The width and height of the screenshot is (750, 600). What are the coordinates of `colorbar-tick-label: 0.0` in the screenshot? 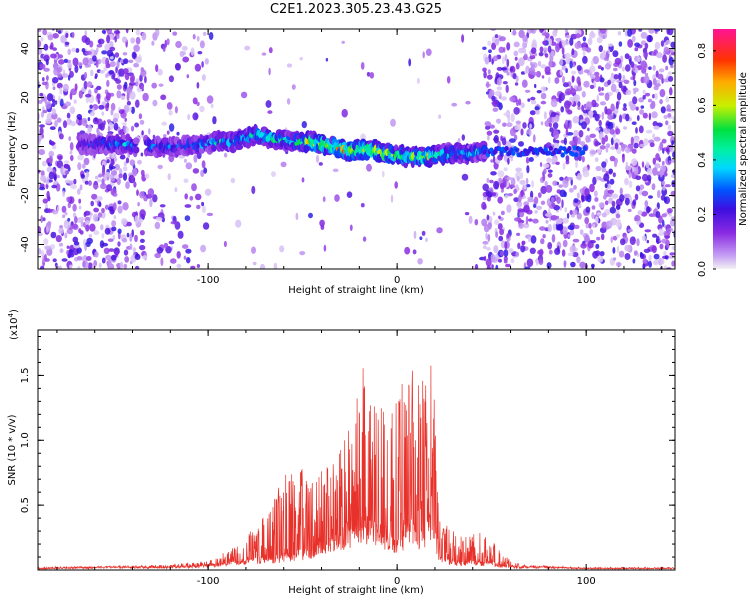 It's located at (702, 269).